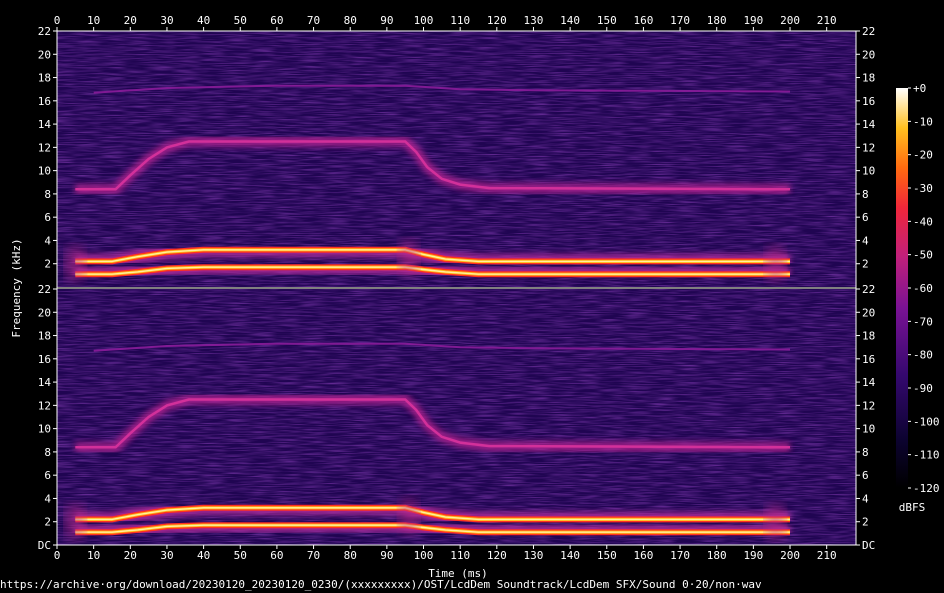  Describe the element at coordinates (166, 555) in the screenshot. I see `x-tick-label-bottom: 30` at that location.